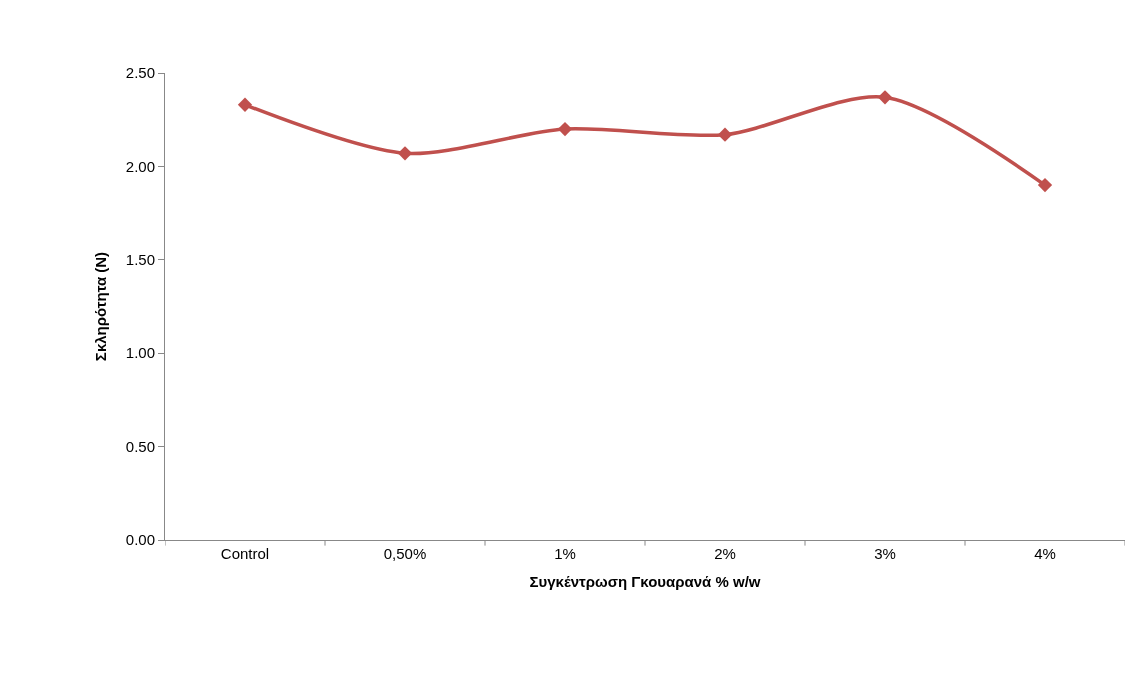 The height and width of the screenshot is (675, 1140). I want to click on x-tick-label: 2%, so click(725, 553).